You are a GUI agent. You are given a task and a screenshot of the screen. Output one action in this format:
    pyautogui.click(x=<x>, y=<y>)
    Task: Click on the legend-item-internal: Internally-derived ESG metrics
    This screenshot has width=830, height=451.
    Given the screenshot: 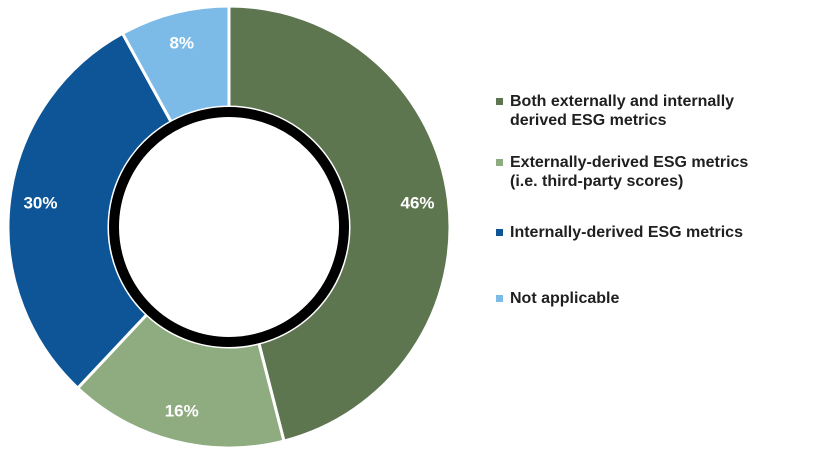 What is the action you would take?
    pyautogui.click(x=619, y=232)
    